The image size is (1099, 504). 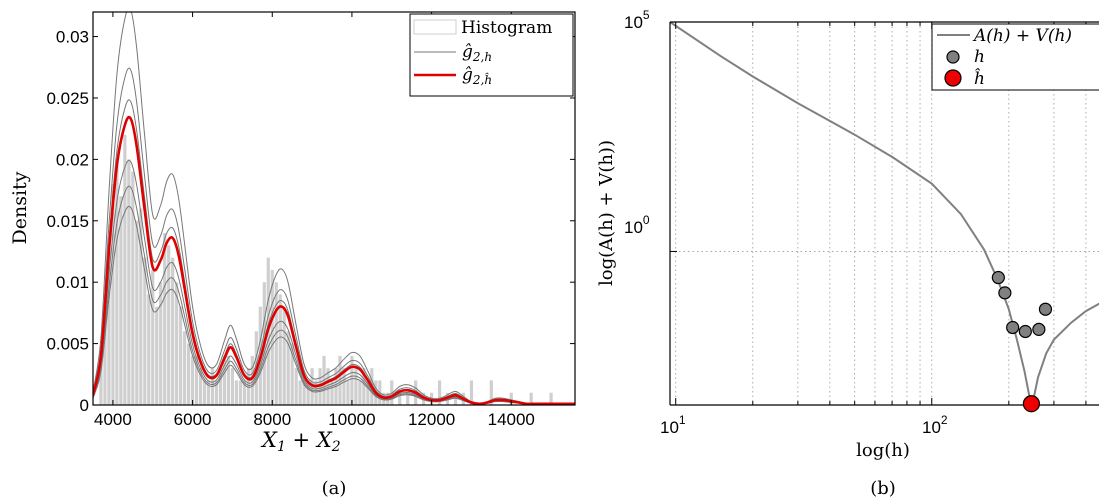 I want to click on selected-point, so click(x=1031, y=404).